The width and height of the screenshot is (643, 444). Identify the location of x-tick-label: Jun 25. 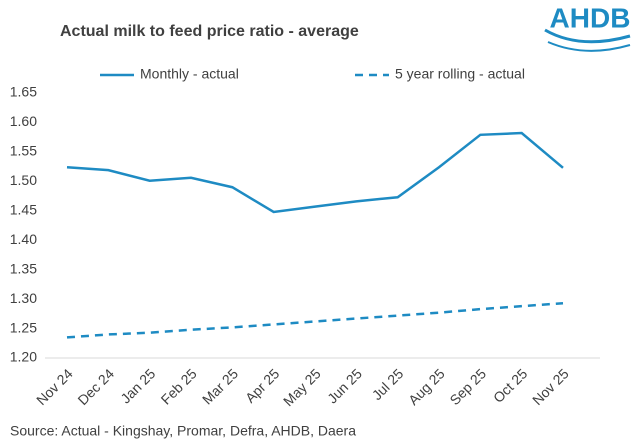
(344, 385).